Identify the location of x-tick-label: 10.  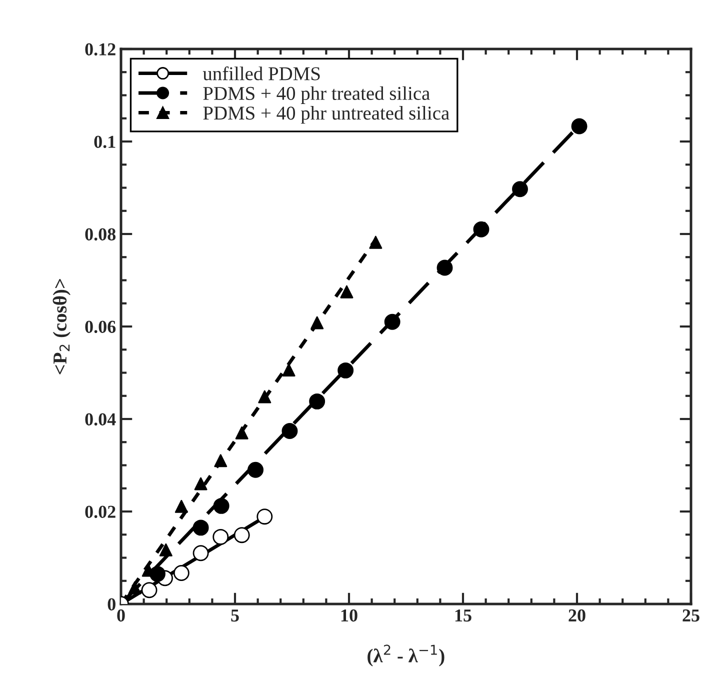
(349, 615).